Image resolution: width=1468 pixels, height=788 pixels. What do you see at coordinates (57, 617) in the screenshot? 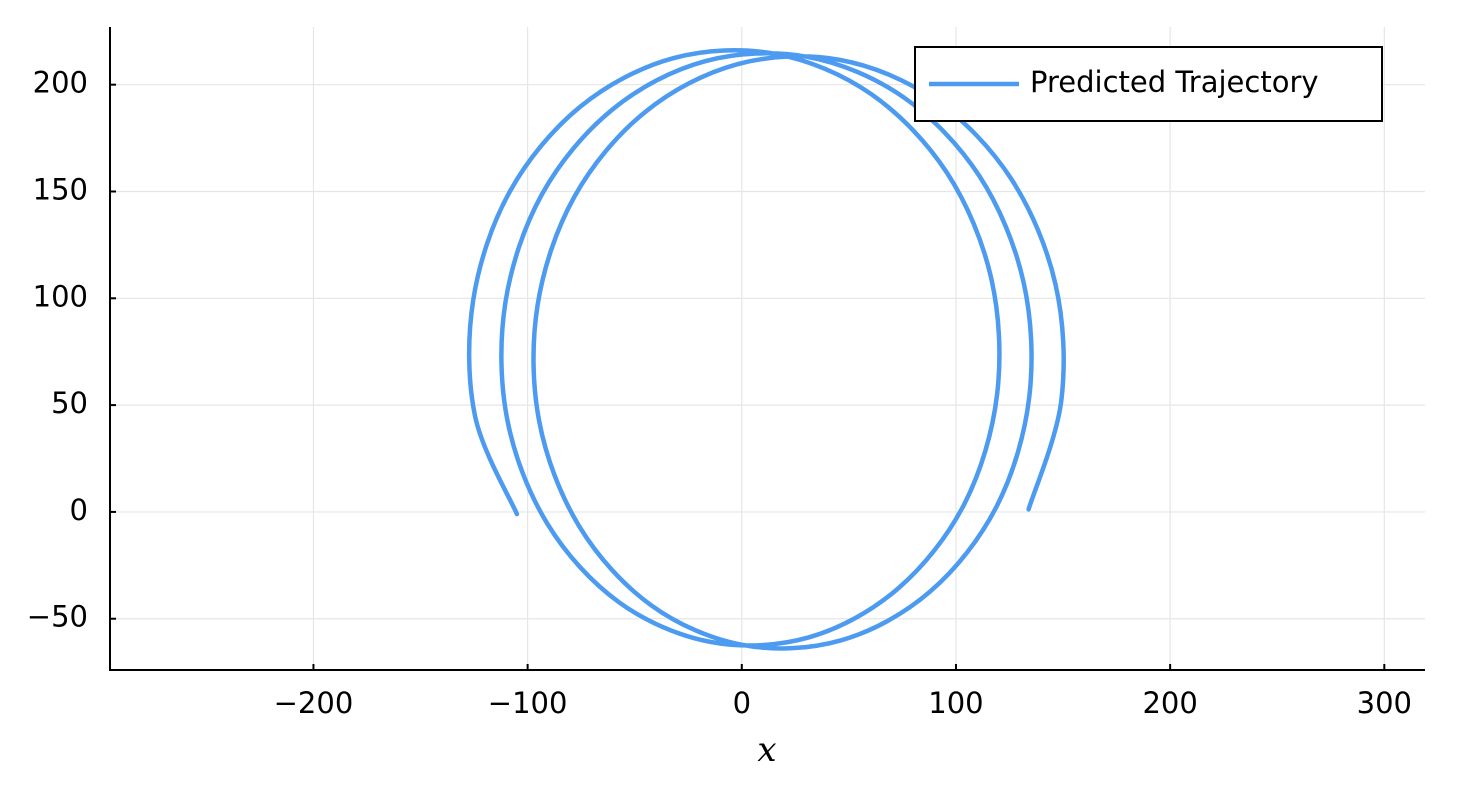
I see `y-tick-label: −50` at bounding box center [57, 617].